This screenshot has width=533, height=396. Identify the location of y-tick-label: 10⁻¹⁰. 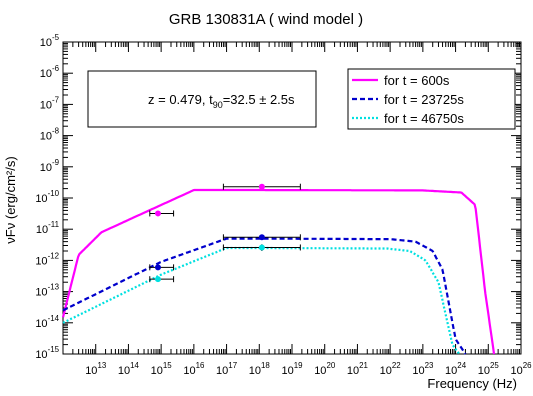
(47, 197).